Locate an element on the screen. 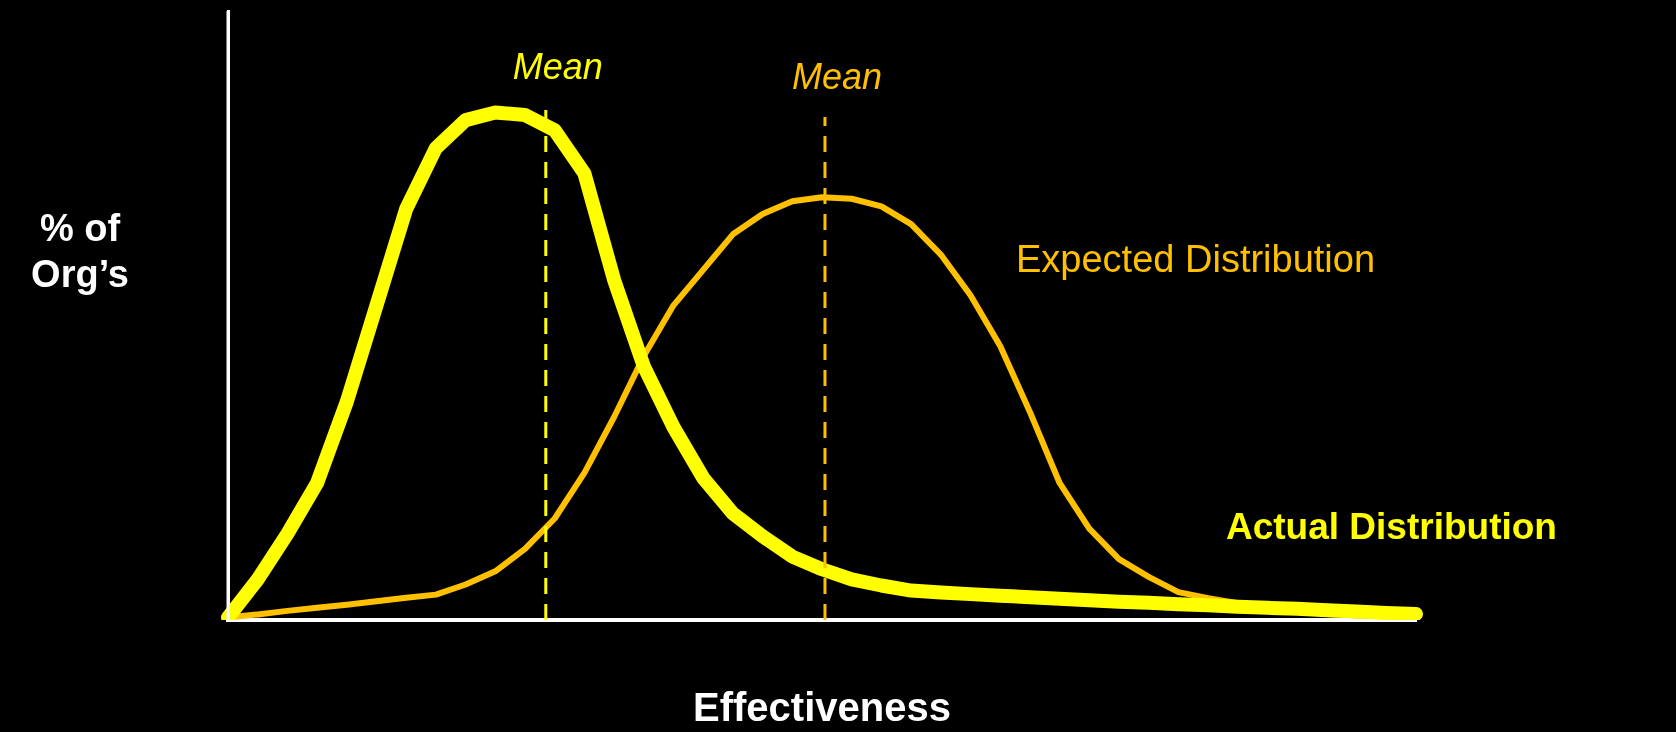 Image resolution: width=1676 pixels, height=732 pixels. x-axis-title: Effectiveness is located at coordinates (822, 707).